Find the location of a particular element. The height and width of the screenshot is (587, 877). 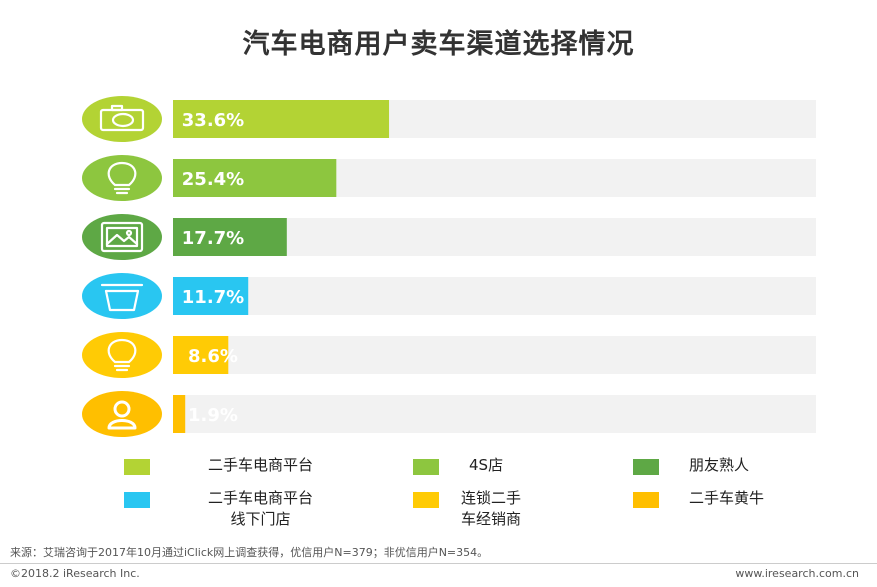

cup-icon is located at coordinates (122, 297).